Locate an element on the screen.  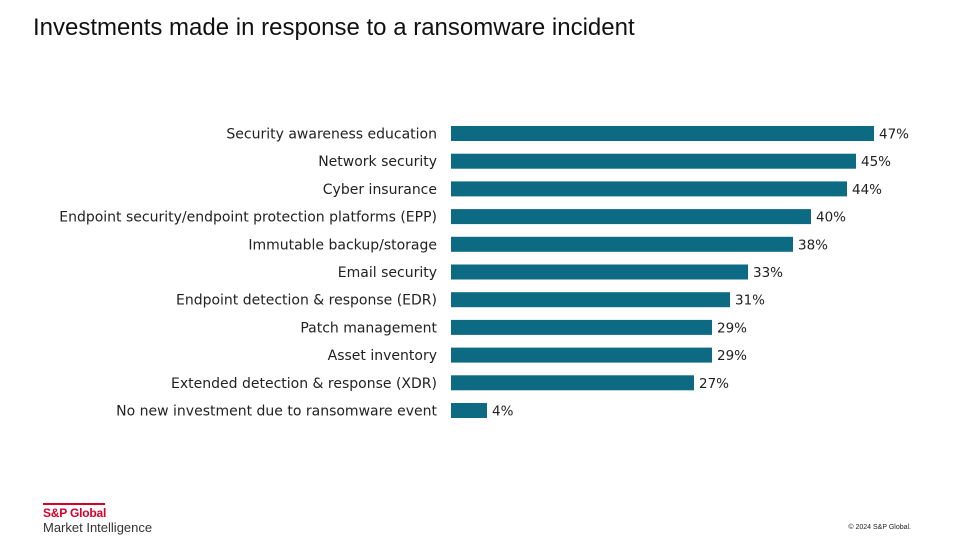
value-label: 4% is located at coordinates (503, 412).